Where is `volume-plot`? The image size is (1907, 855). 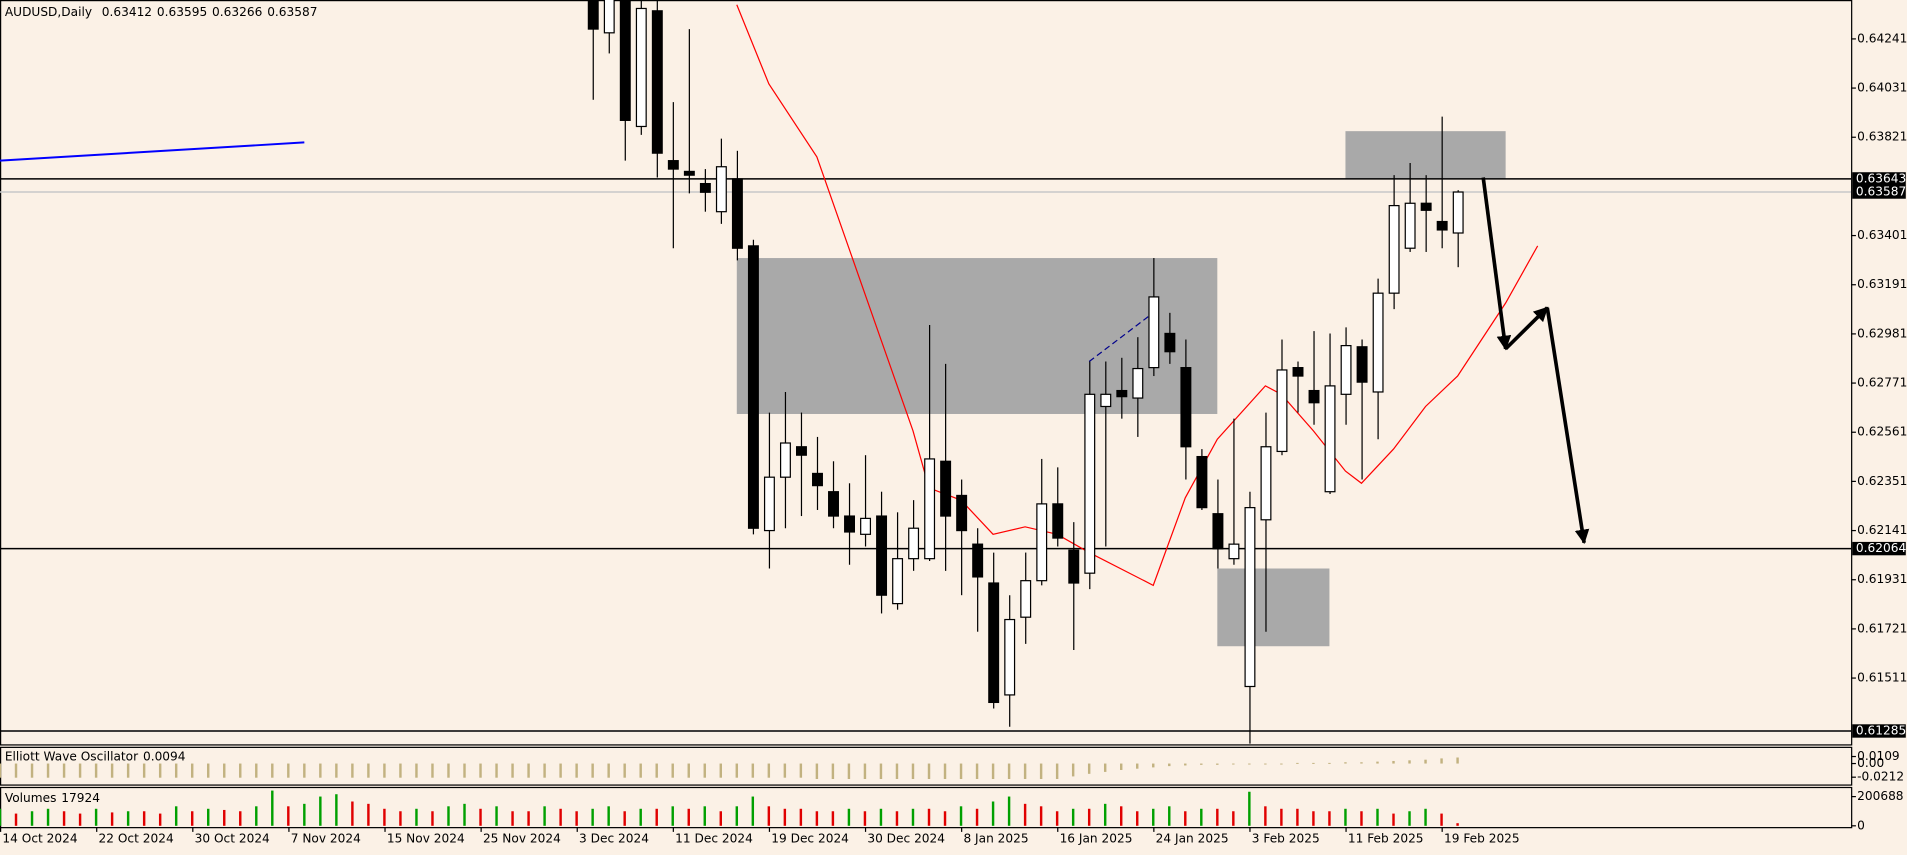 volume-plot is located at coordinates (729, 808).